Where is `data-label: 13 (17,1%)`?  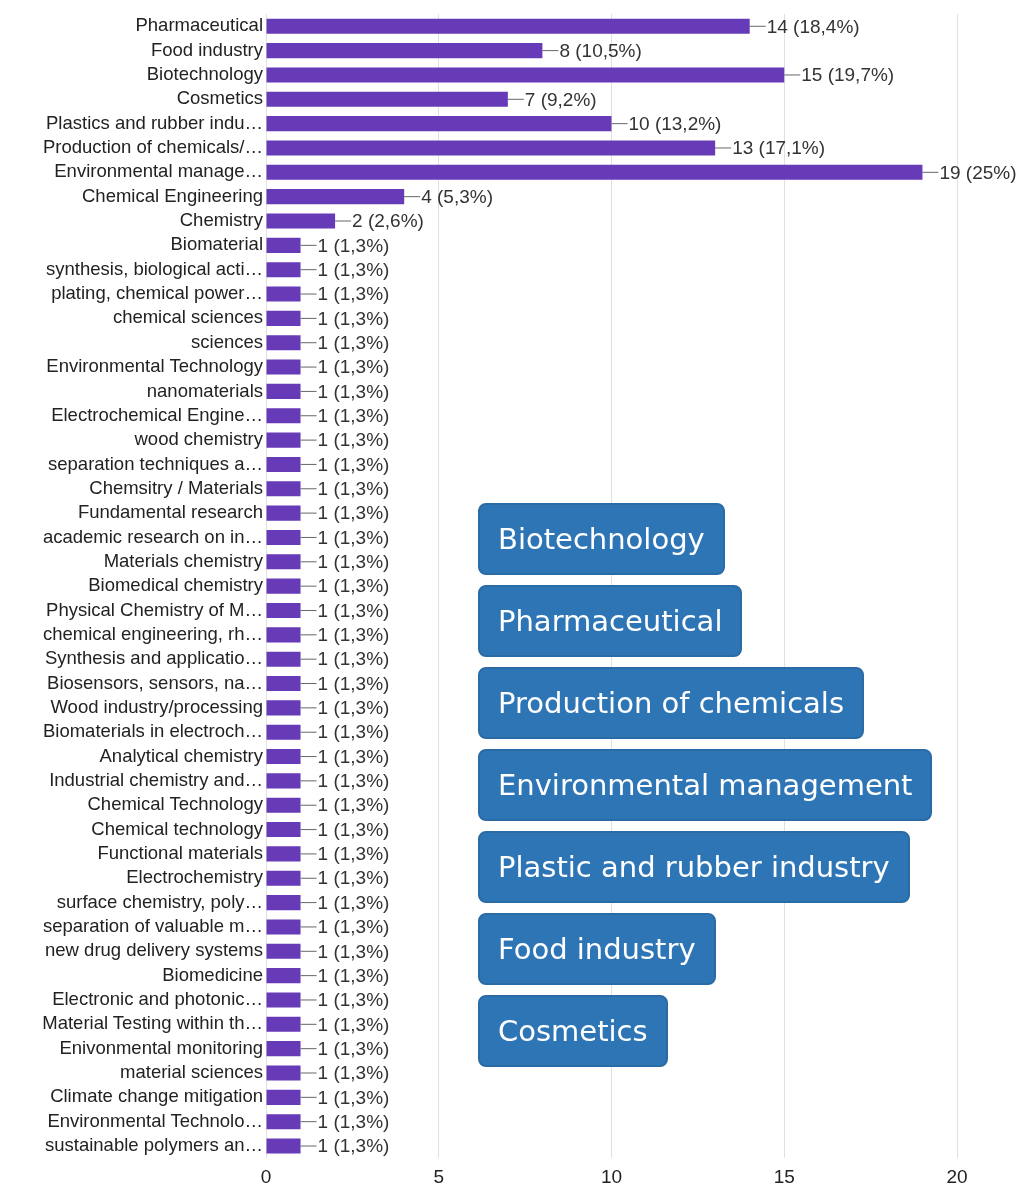
data-label: 13 (17,1%) is located at coordinates (779, 148).